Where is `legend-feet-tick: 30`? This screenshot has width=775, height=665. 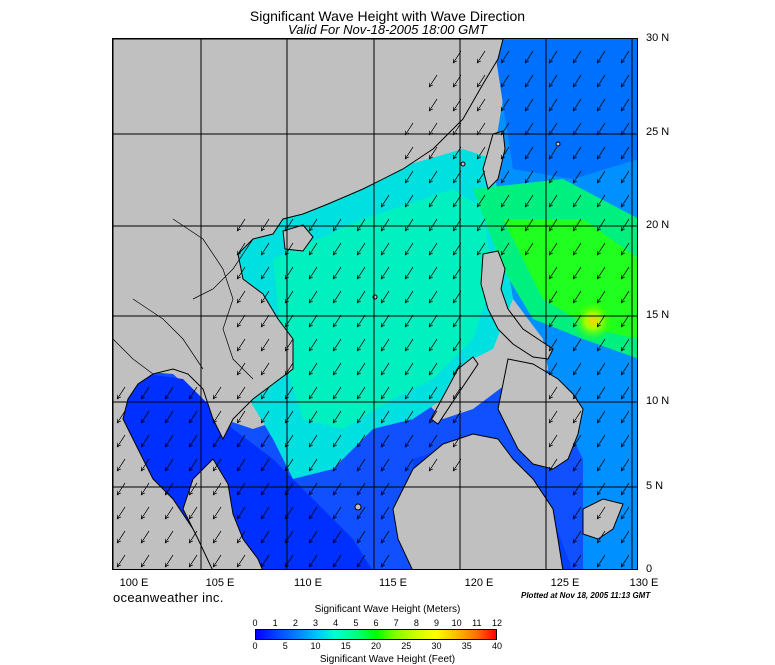 legend-feet-tick: 30 is located at coordinates (436, 646).